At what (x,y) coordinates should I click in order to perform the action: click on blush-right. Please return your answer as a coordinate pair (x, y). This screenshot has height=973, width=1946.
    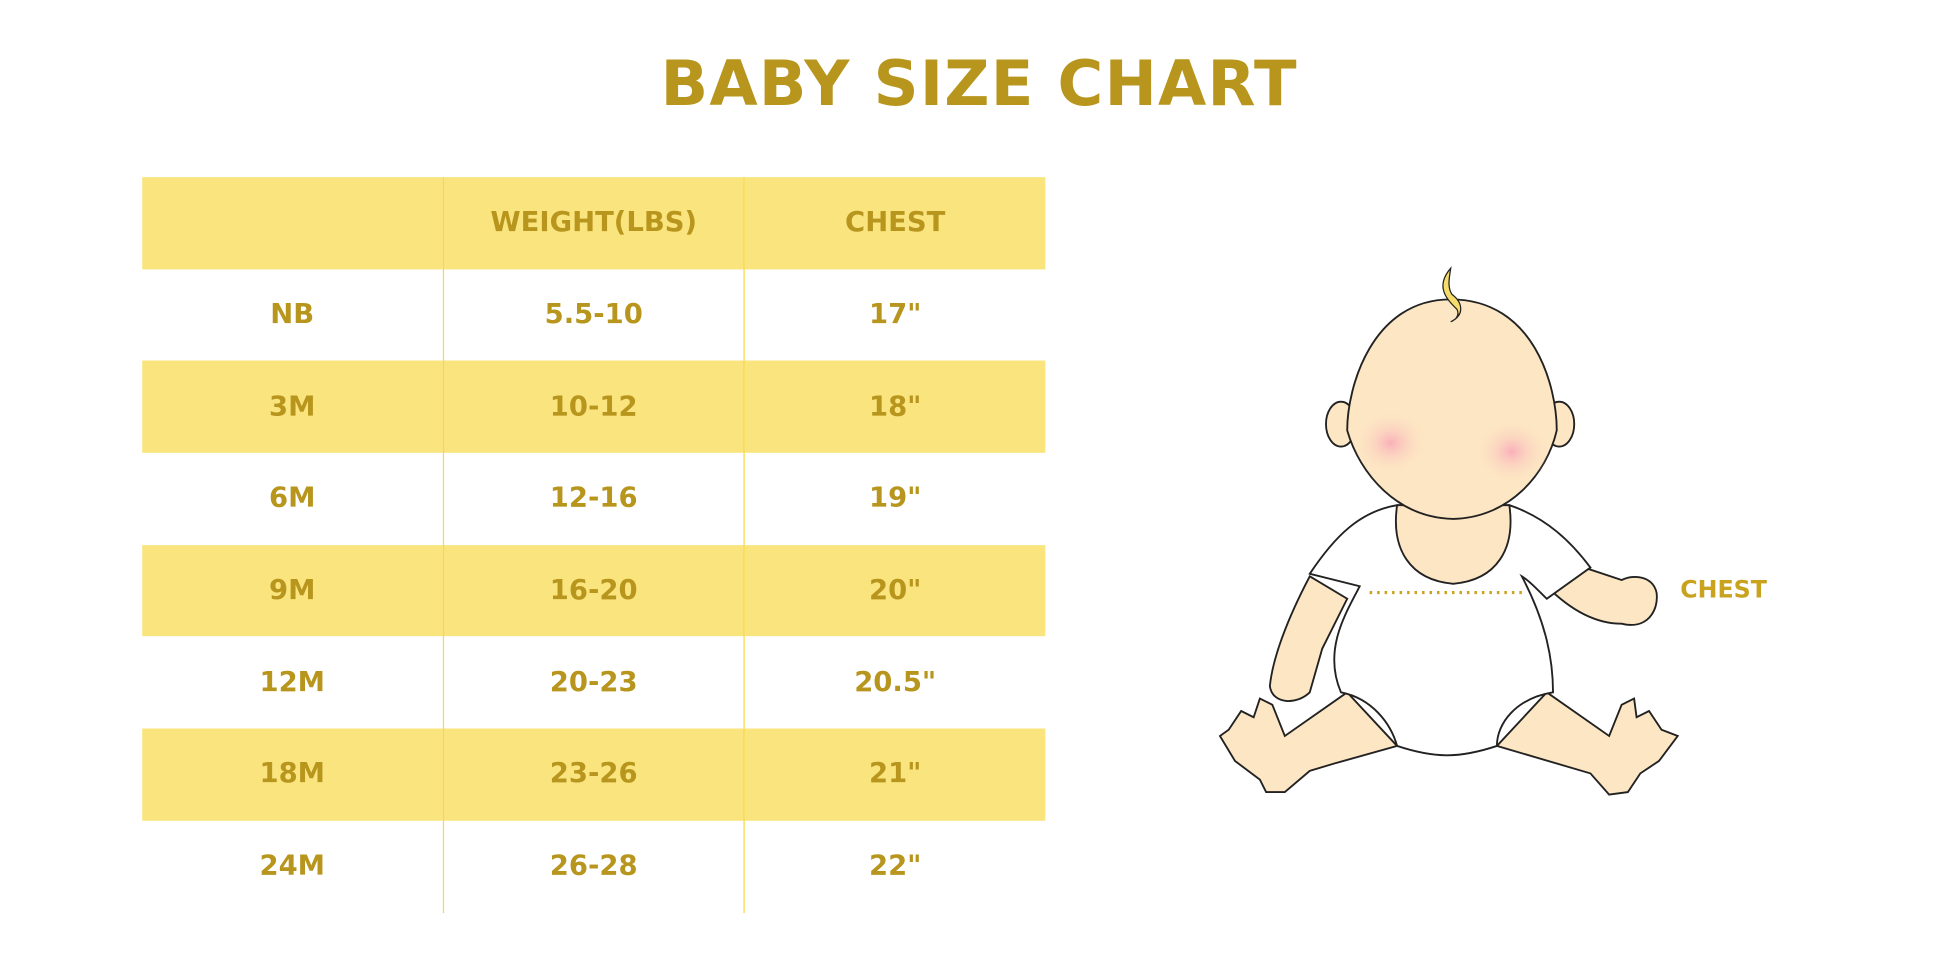
    Looking at the image, I should click on (1512, 451).